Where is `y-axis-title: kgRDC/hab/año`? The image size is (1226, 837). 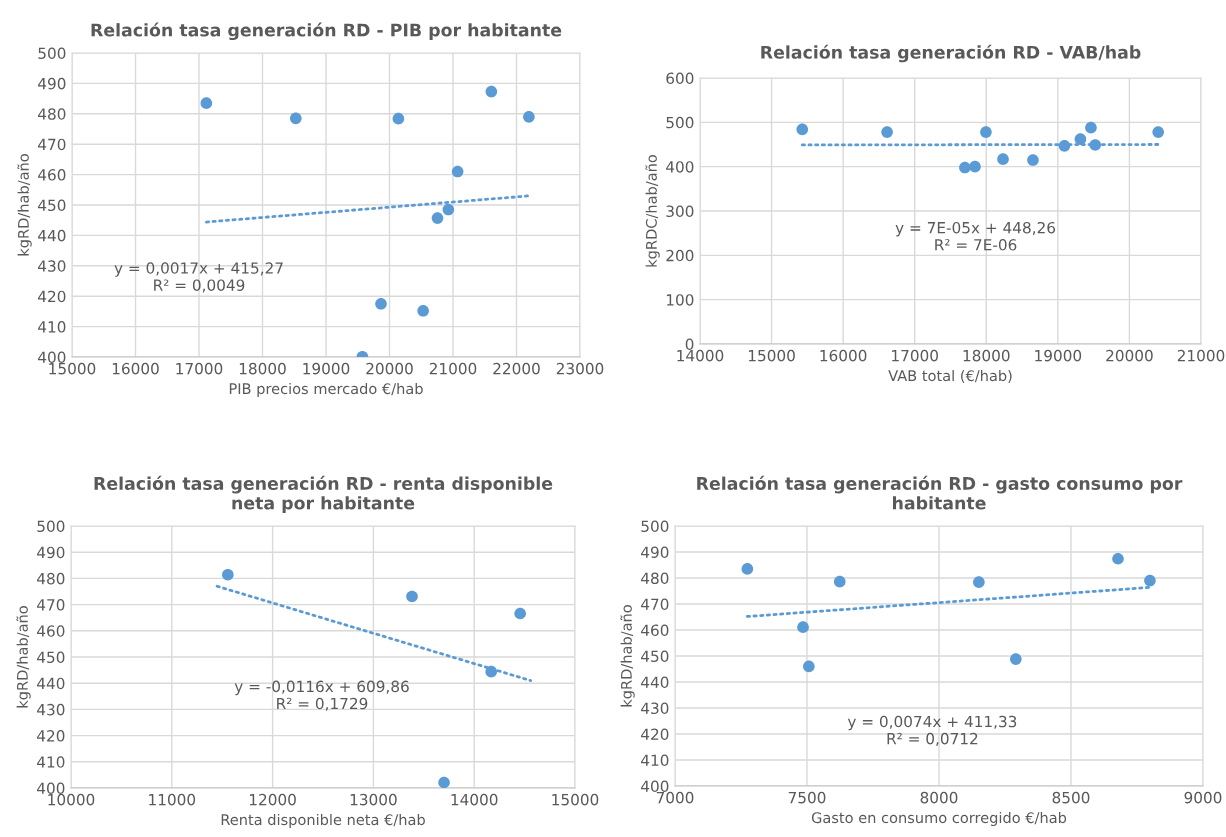
y-axis-title: kgRDC/hab/año is located at coordinates (652, 210).